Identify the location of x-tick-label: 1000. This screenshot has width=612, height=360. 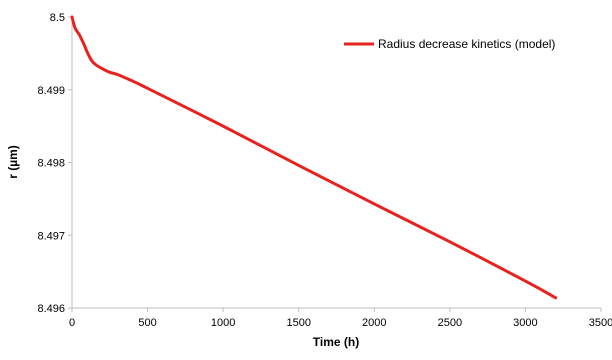
(223, 323).